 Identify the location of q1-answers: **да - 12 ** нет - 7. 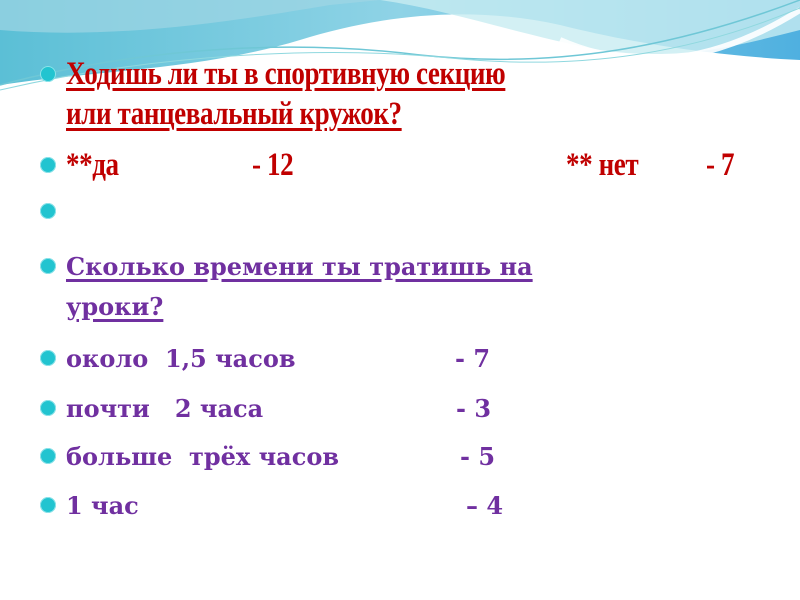
(410, 165).